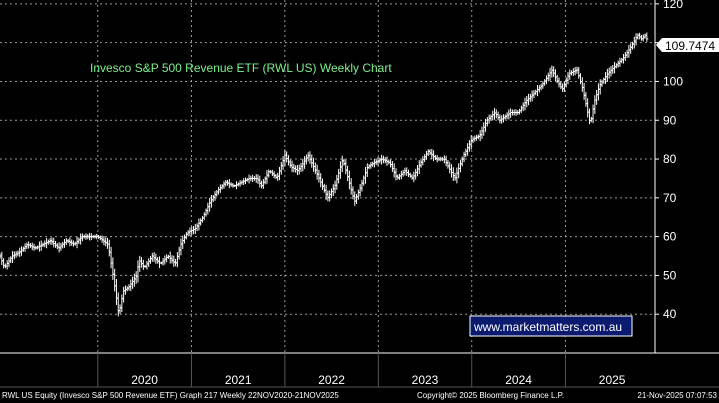 Image resolution: width=719 pixels, height=403 pixels. What do you see at coordinates (670, 314) in the screenshot?
I see `y-tick-label: 40` at bounding box center [670, 314].